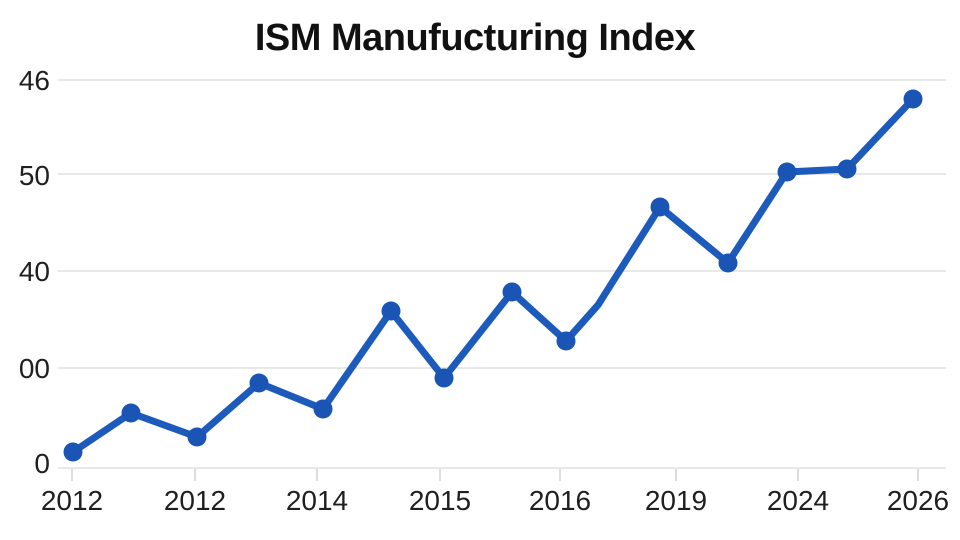 Image resolution: width=960 pixels, height=540 pixels. Describe the element at coordinates (495, 500) in the screenshot. I see `x-axis-labels: 2012 2012 2014 2015 2016 2019 2024 2026` at that location.